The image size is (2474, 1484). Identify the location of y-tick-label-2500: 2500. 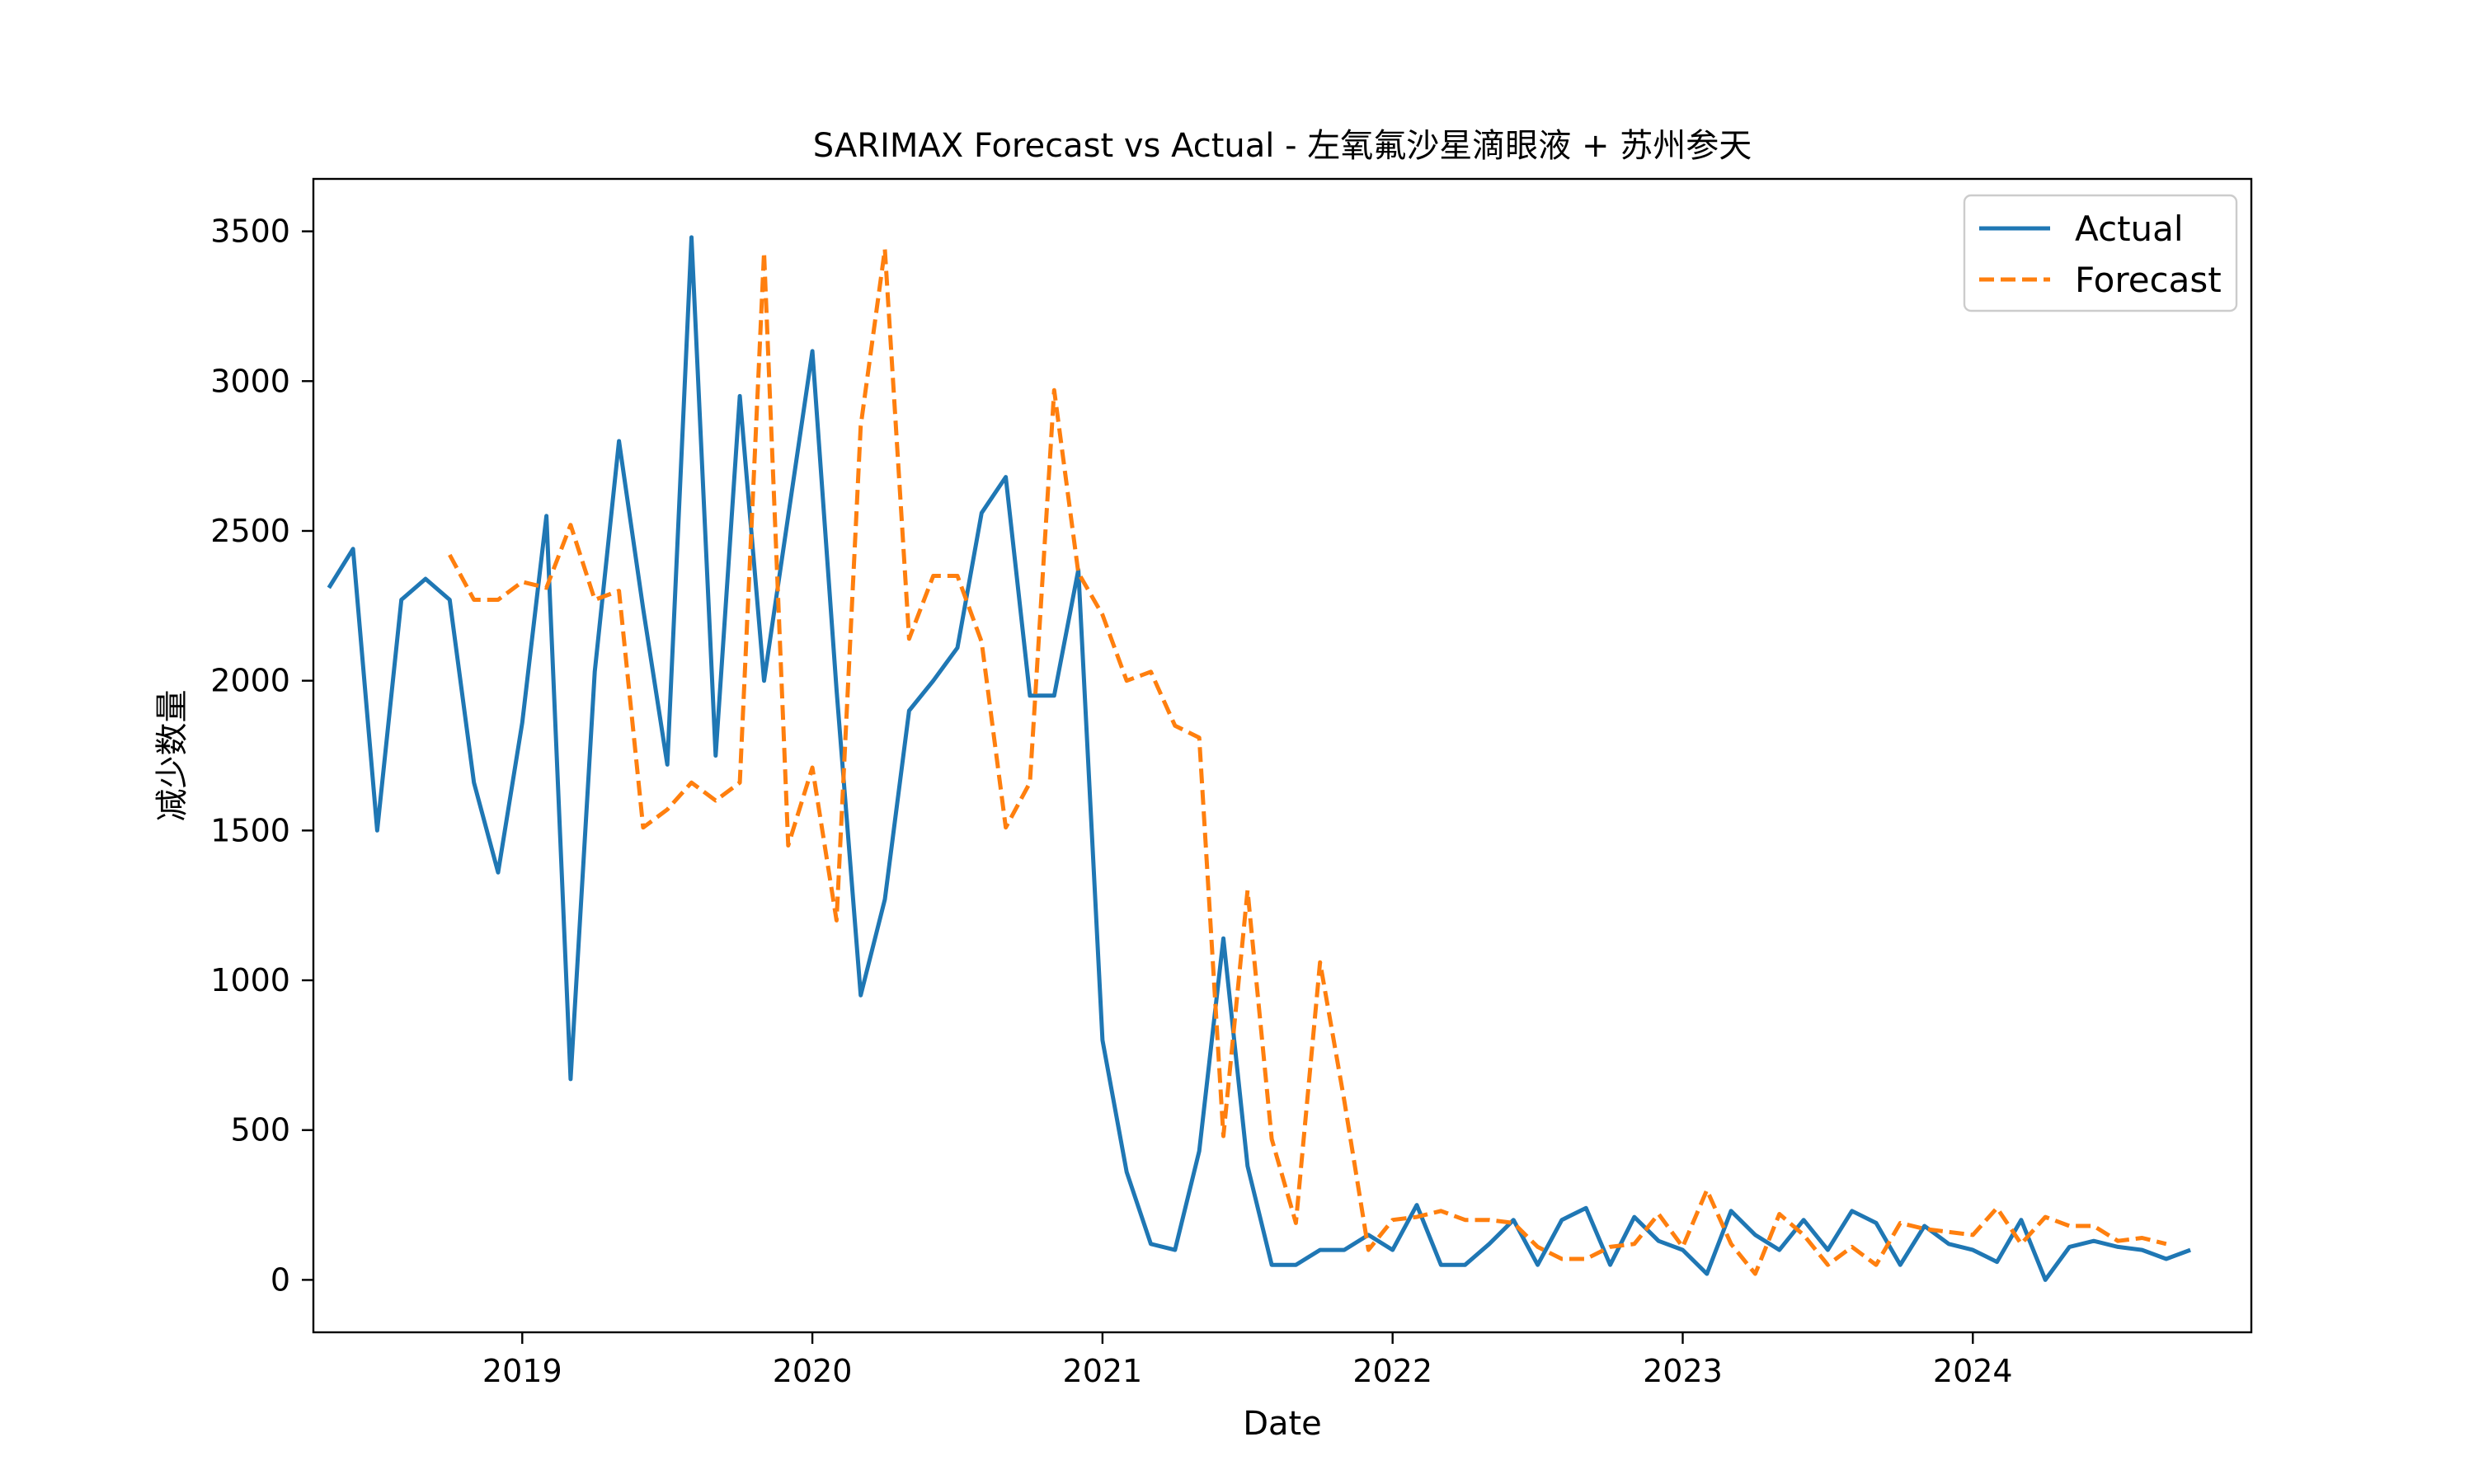
(250, 531).